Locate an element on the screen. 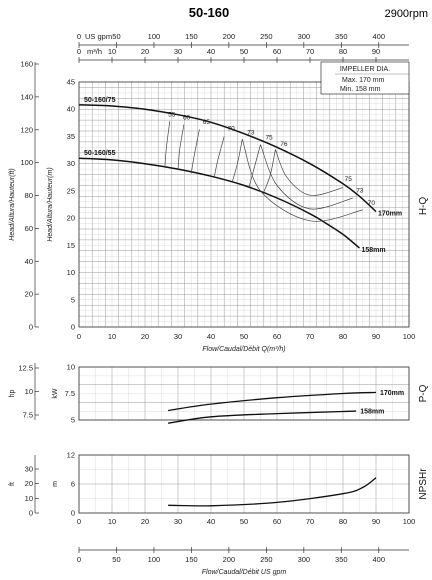  np-ft-axis-label: ft is located at coordinates (12, 484).